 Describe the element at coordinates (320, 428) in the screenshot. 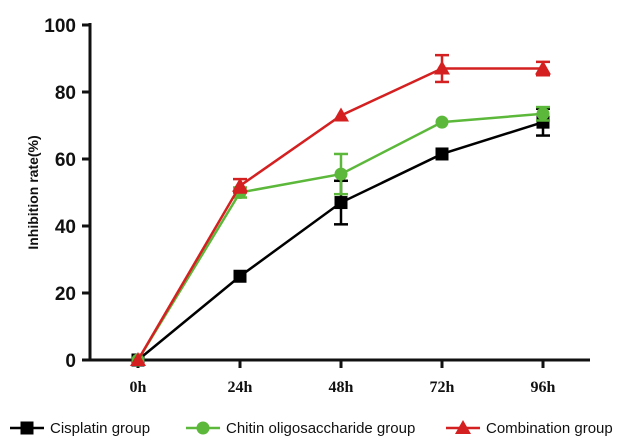

I see `legend-label: Chitin oligosaccharide group` at that location.